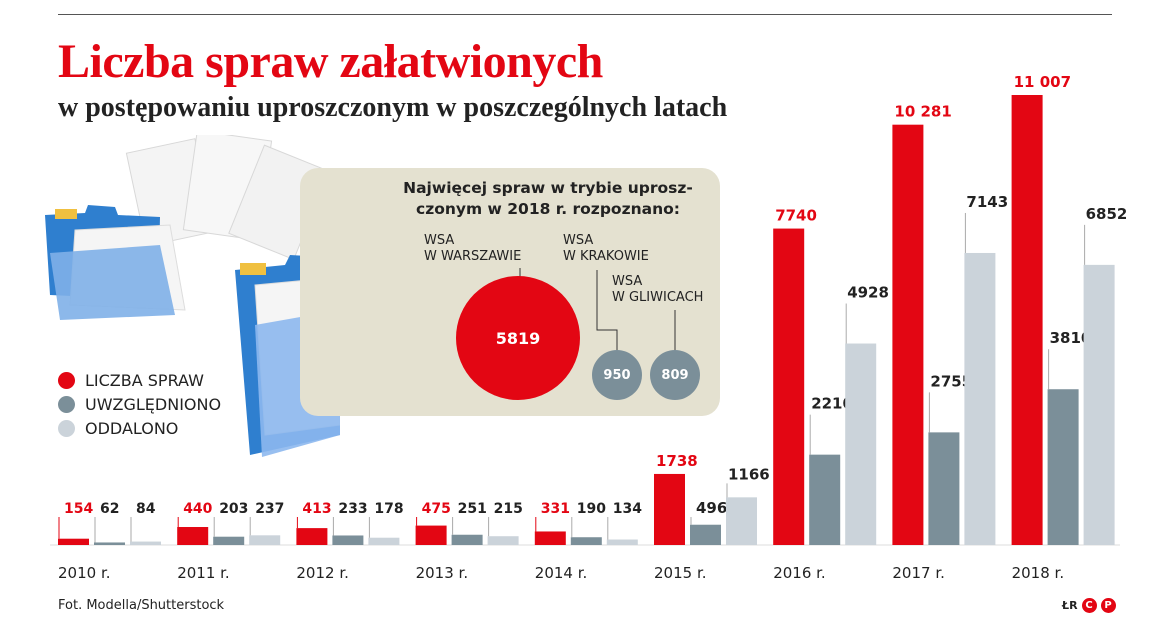  I want to click on wsa-warszawa-label: WSA W WARSZAWIE, so click(472, 249).